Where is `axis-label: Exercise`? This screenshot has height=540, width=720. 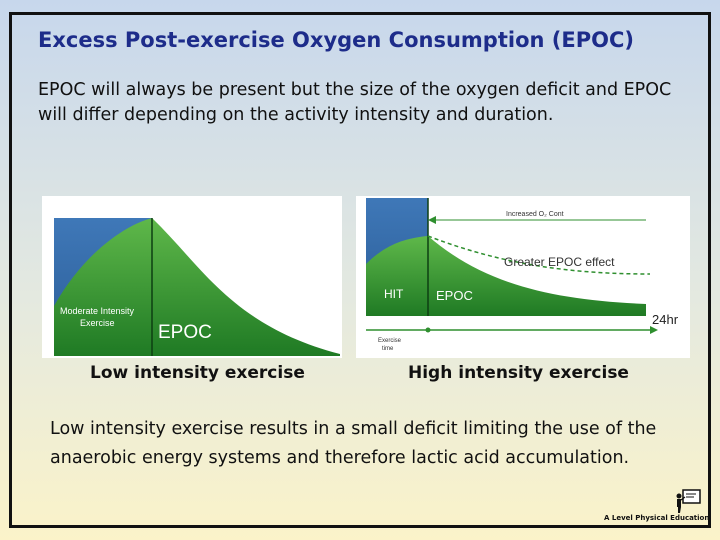 axis-label: Exercise is located at coordinates (390, 341).